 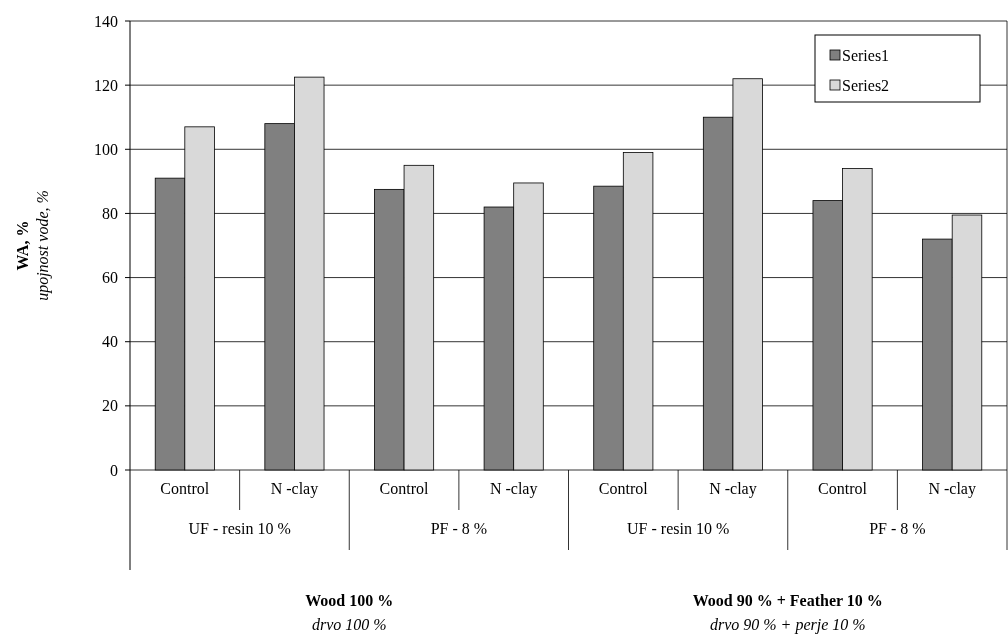 What do you see at coordinates (106, 85) in the screenshot?
I see `y-tick-label: 120` at bounding box center [106, 85].